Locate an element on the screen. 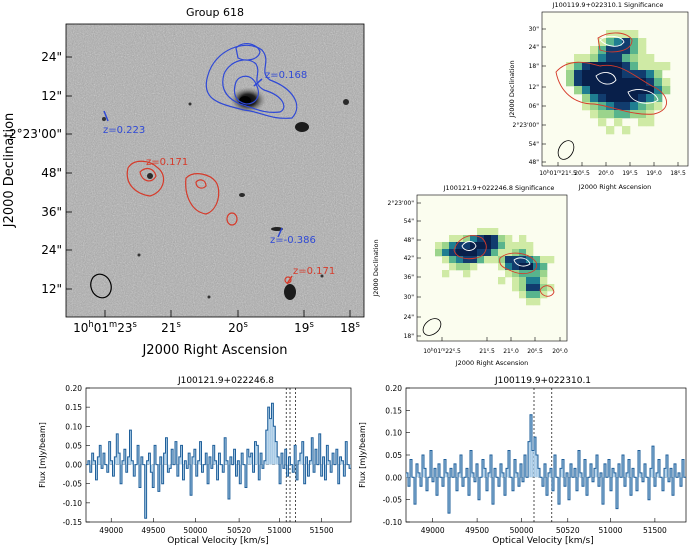  sig2-y-tick-label: 48" is located at coordinates (409, 240).